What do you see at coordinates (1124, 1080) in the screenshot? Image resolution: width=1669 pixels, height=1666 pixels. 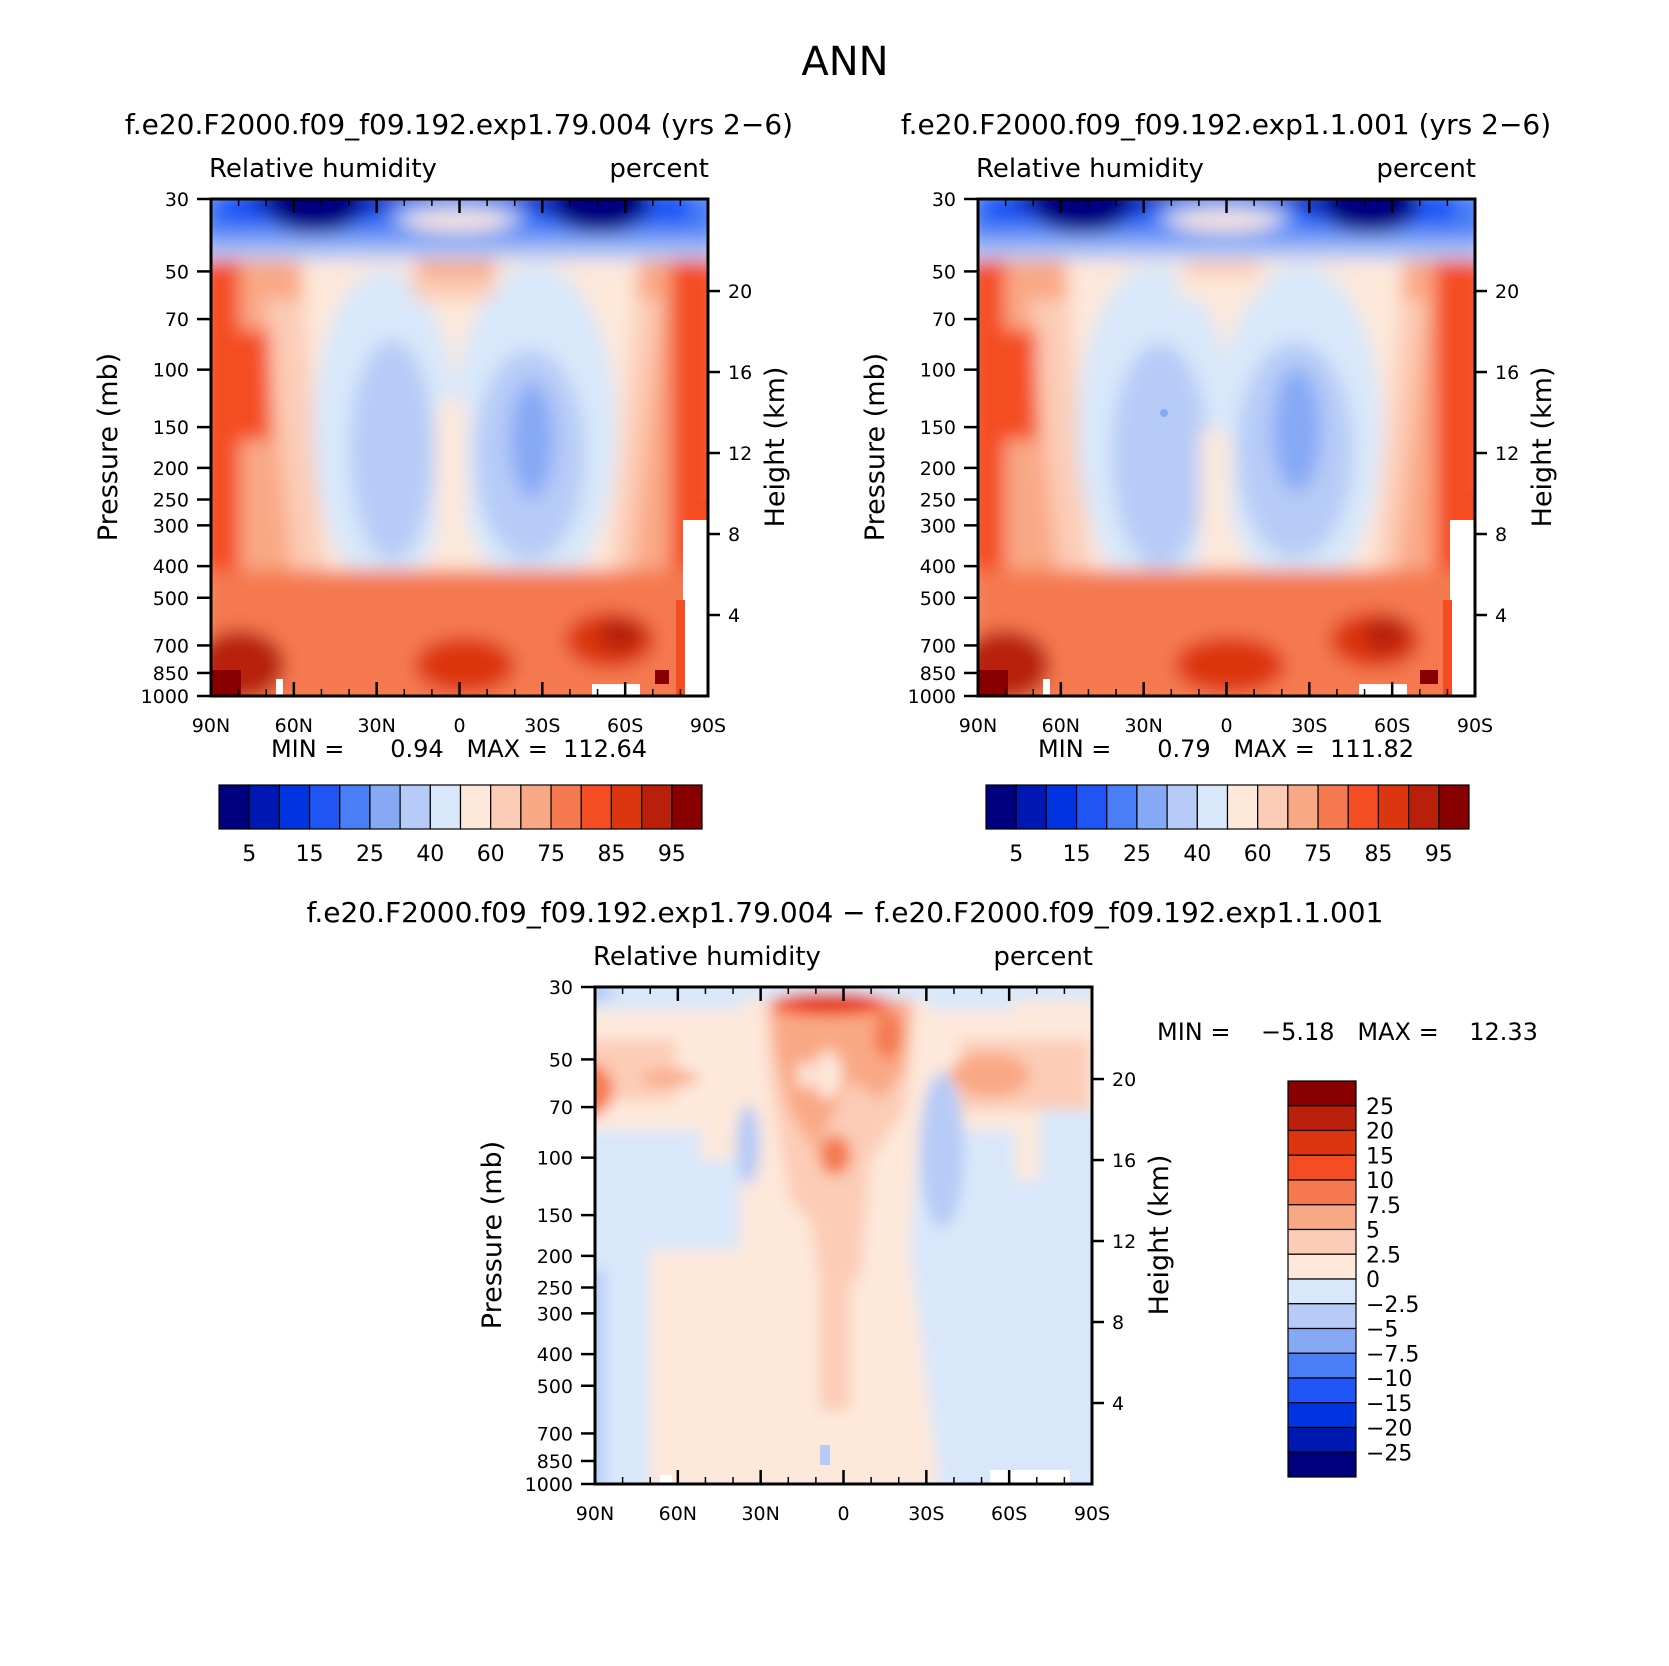 I see `panel-c-ytick-right-label: 20` at bounding box center [1124, 1080].